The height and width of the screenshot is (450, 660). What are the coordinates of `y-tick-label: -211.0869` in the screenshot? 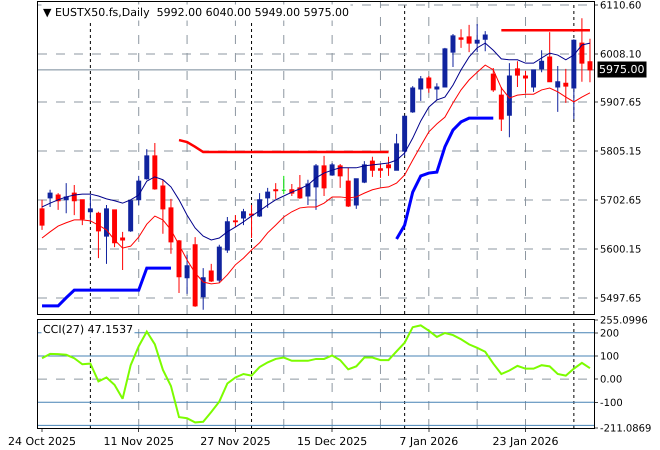 It's located at (626, 429).